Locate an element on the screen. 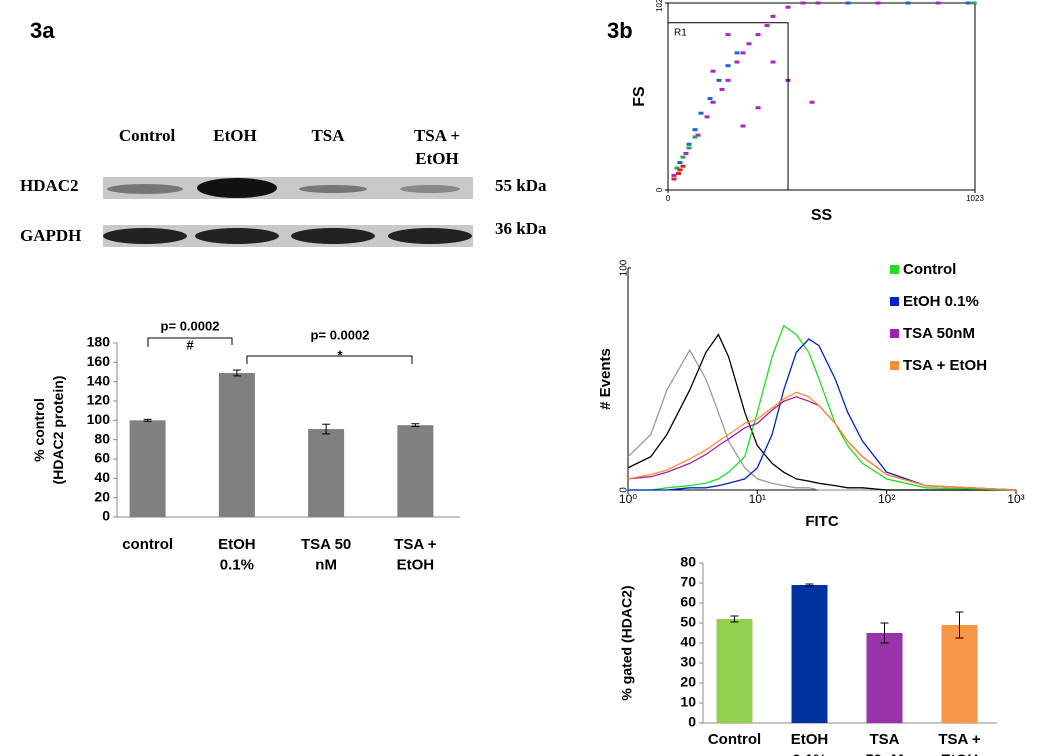  gate-label: R1 is located at coordinates (680, 32).